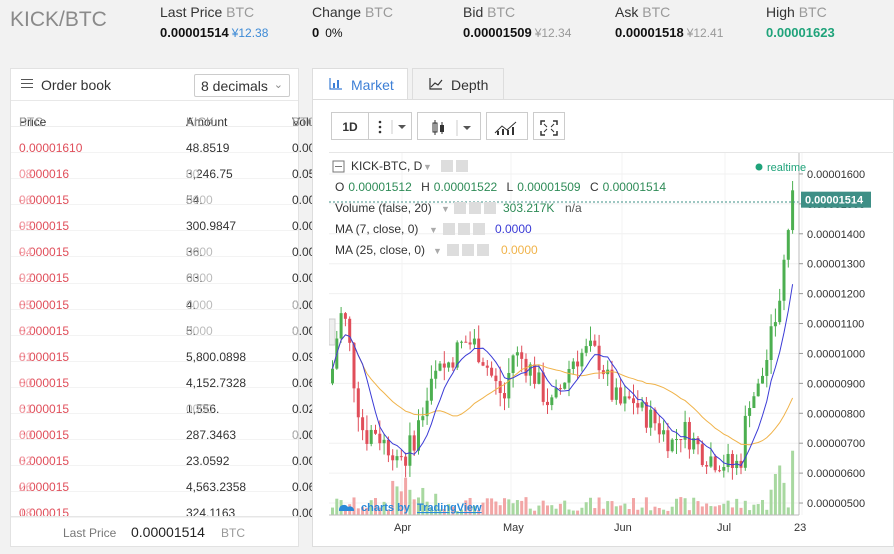  I want to click on menu-icon, so click(27, 84).